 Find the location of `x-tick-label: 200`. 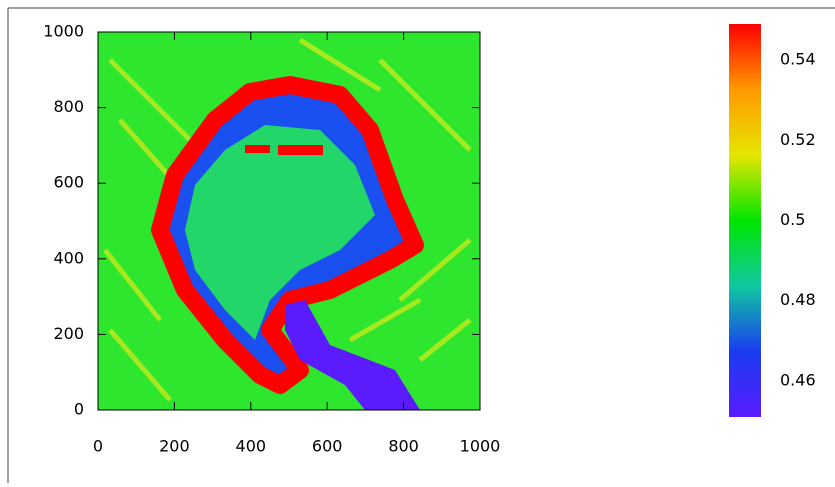

x-tick-label: 200 is located at coordinates (174, 446).